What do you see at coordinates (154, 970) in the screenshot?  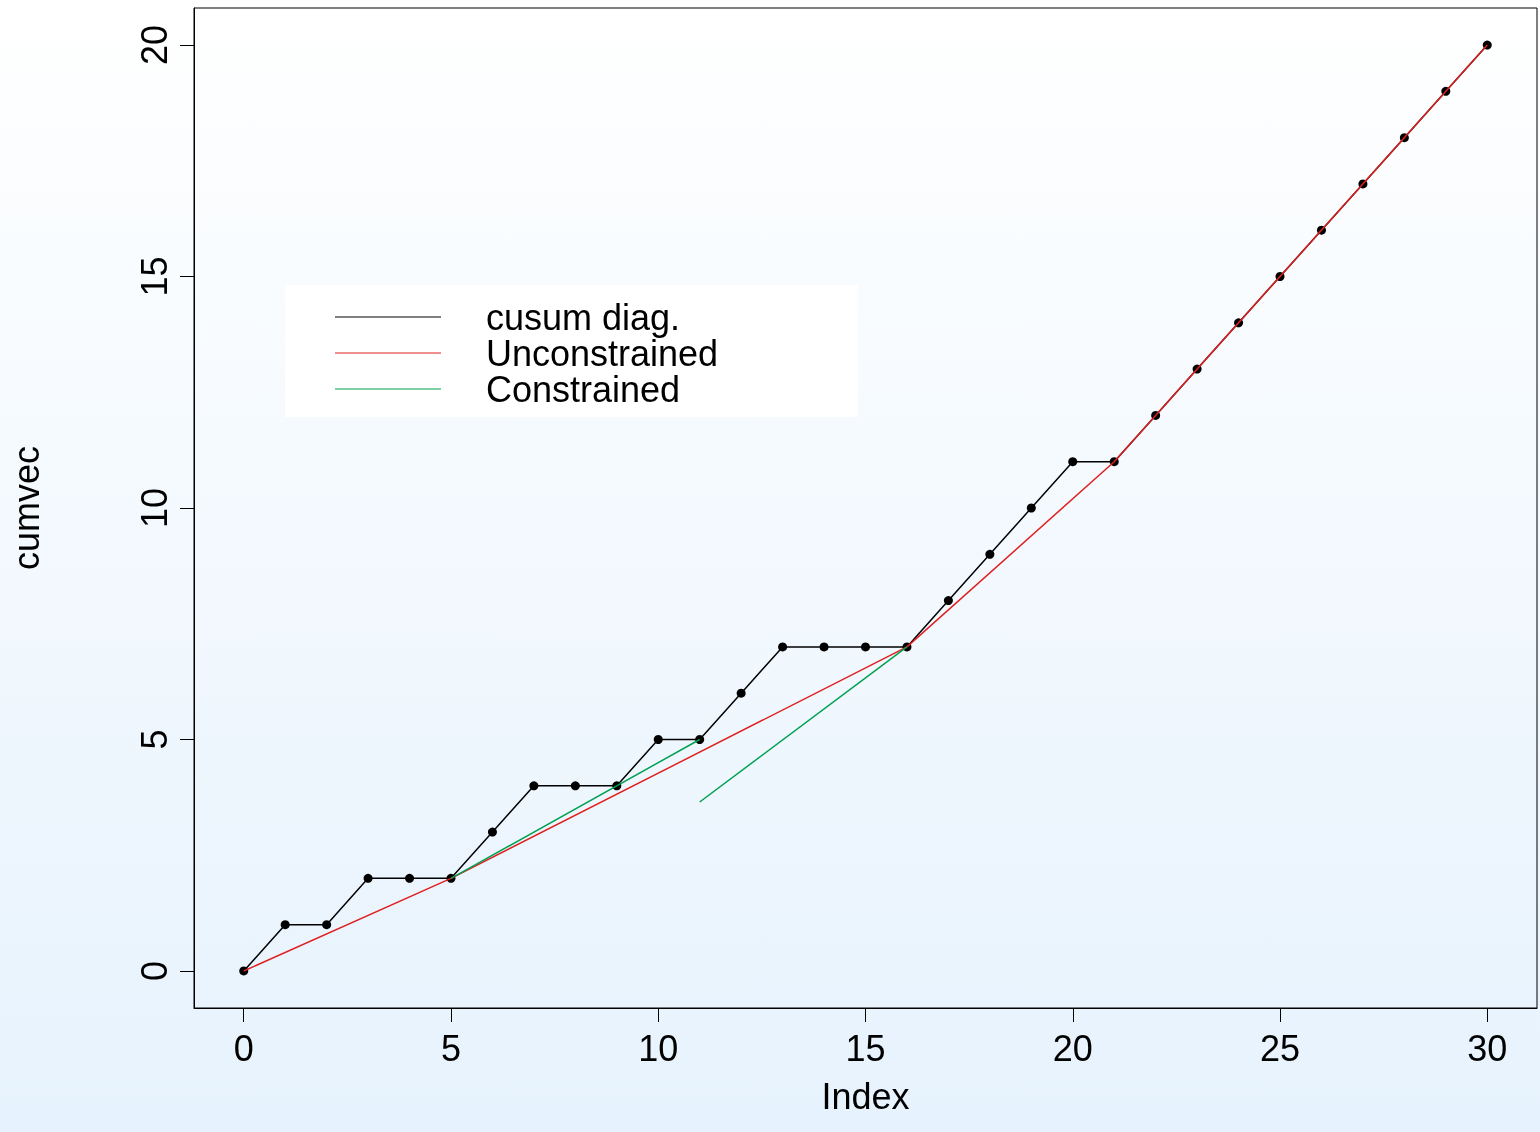 I see `y-tick-label: 0` at bounding box center [154, 970].